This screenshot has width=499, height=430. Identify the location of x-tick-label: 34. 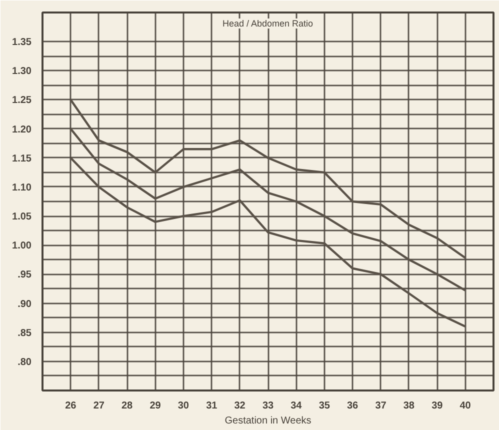
(296, 406).